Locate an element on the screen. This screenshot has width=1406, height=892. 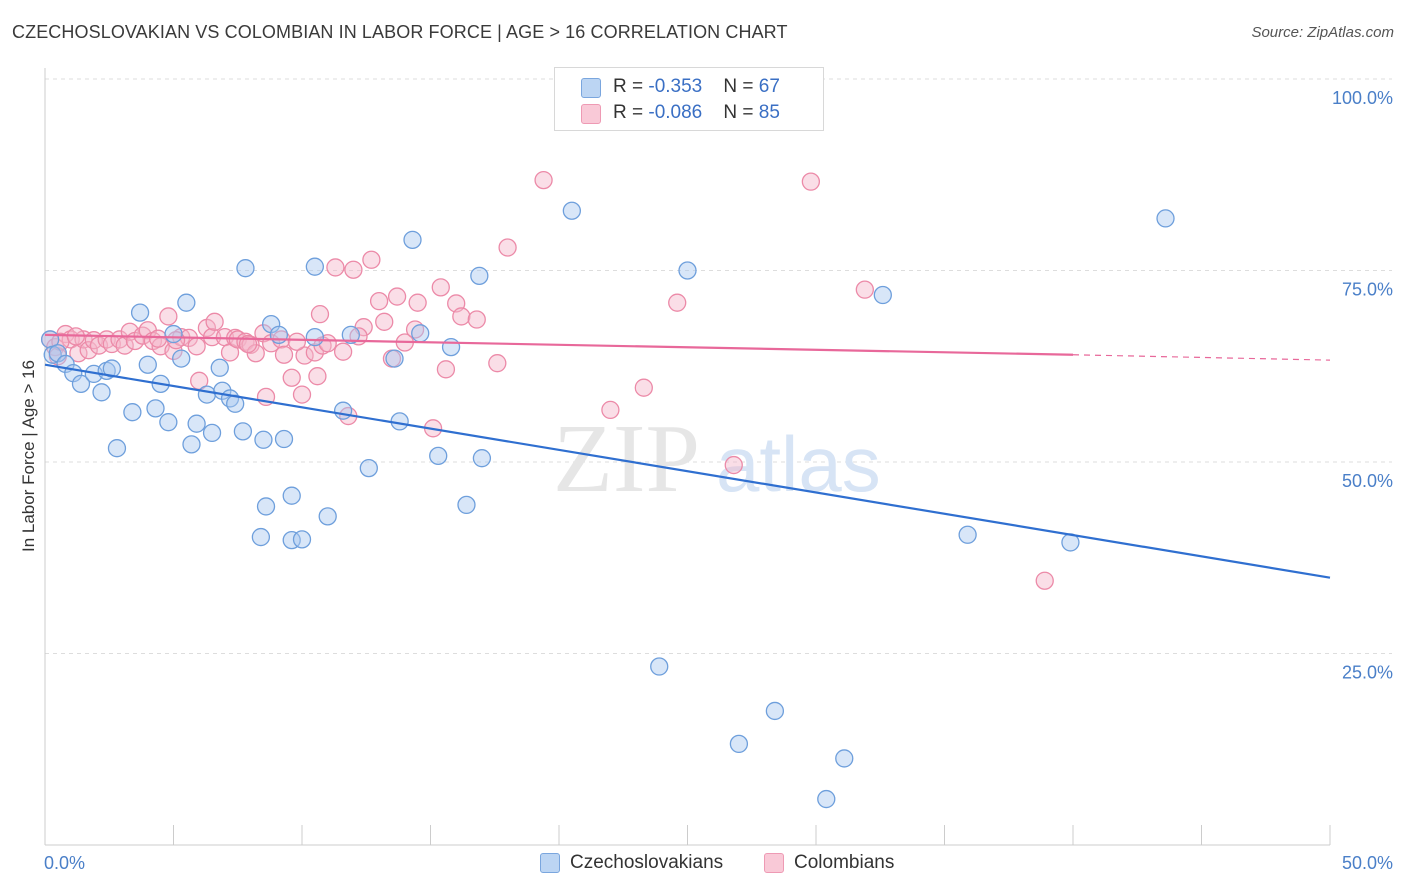
legend-r-value: -0.353 is located at coordinates (675, 86).